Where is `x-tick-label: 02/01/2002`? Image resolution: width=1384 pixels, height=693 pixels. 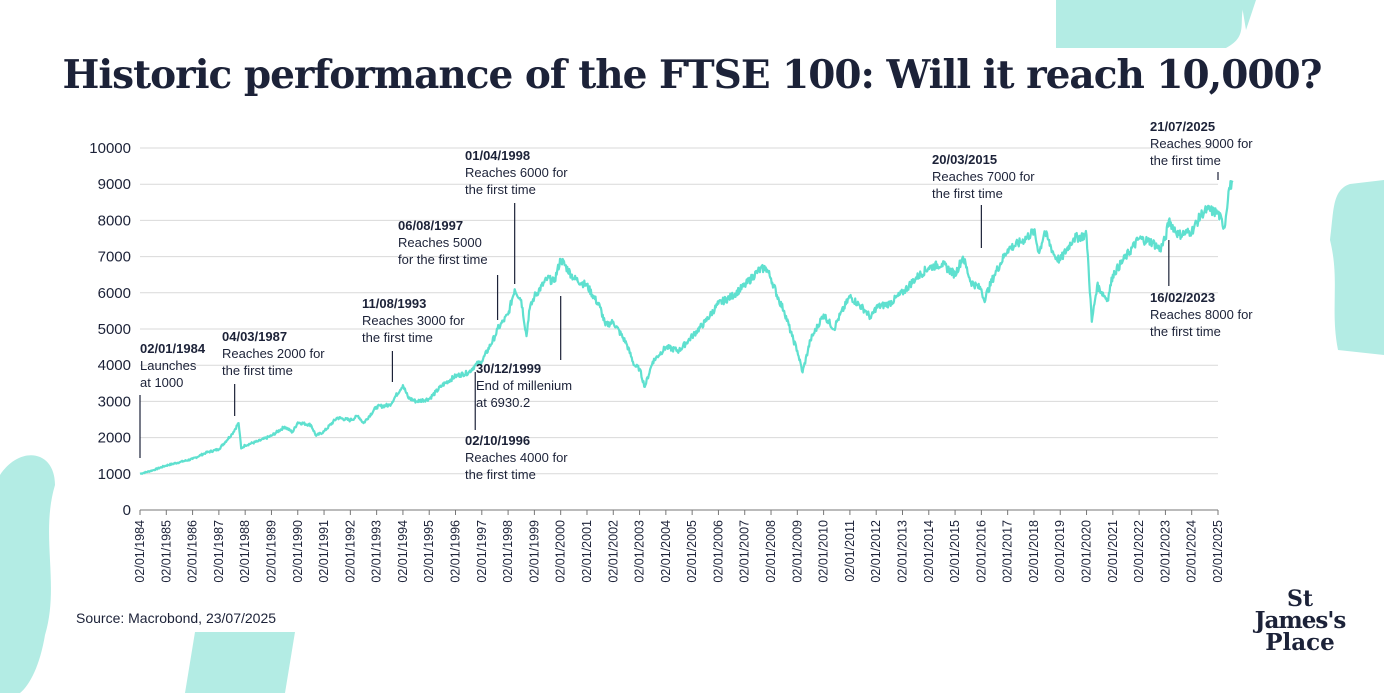
x-tick-label: 02/01/2002 is located at coordinates (613, 551).